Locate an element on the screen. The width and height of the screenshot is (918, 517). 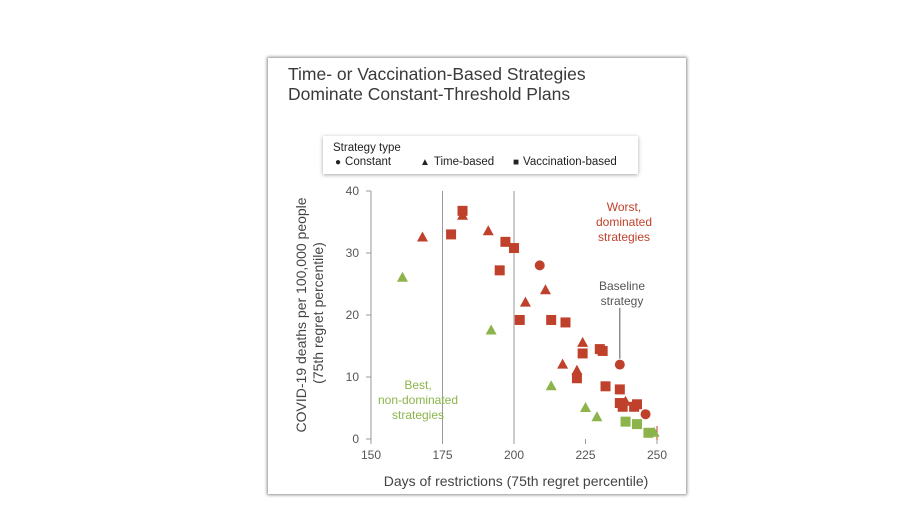
data-points is located at coordinates (528, 321).